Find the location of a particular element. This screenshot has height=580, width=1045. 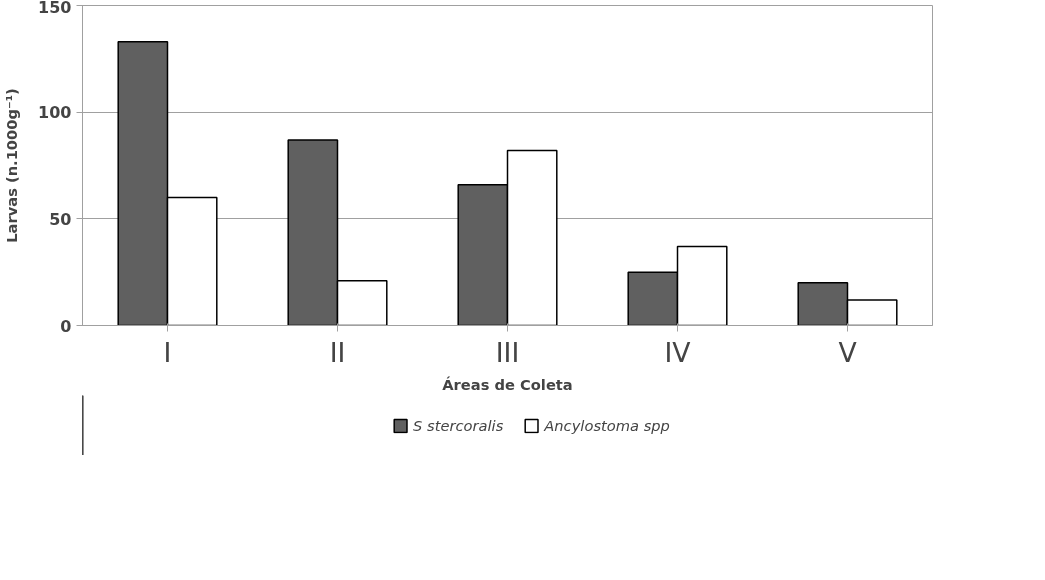

y-tick-label: 0 is located at coordinates (66, 326).